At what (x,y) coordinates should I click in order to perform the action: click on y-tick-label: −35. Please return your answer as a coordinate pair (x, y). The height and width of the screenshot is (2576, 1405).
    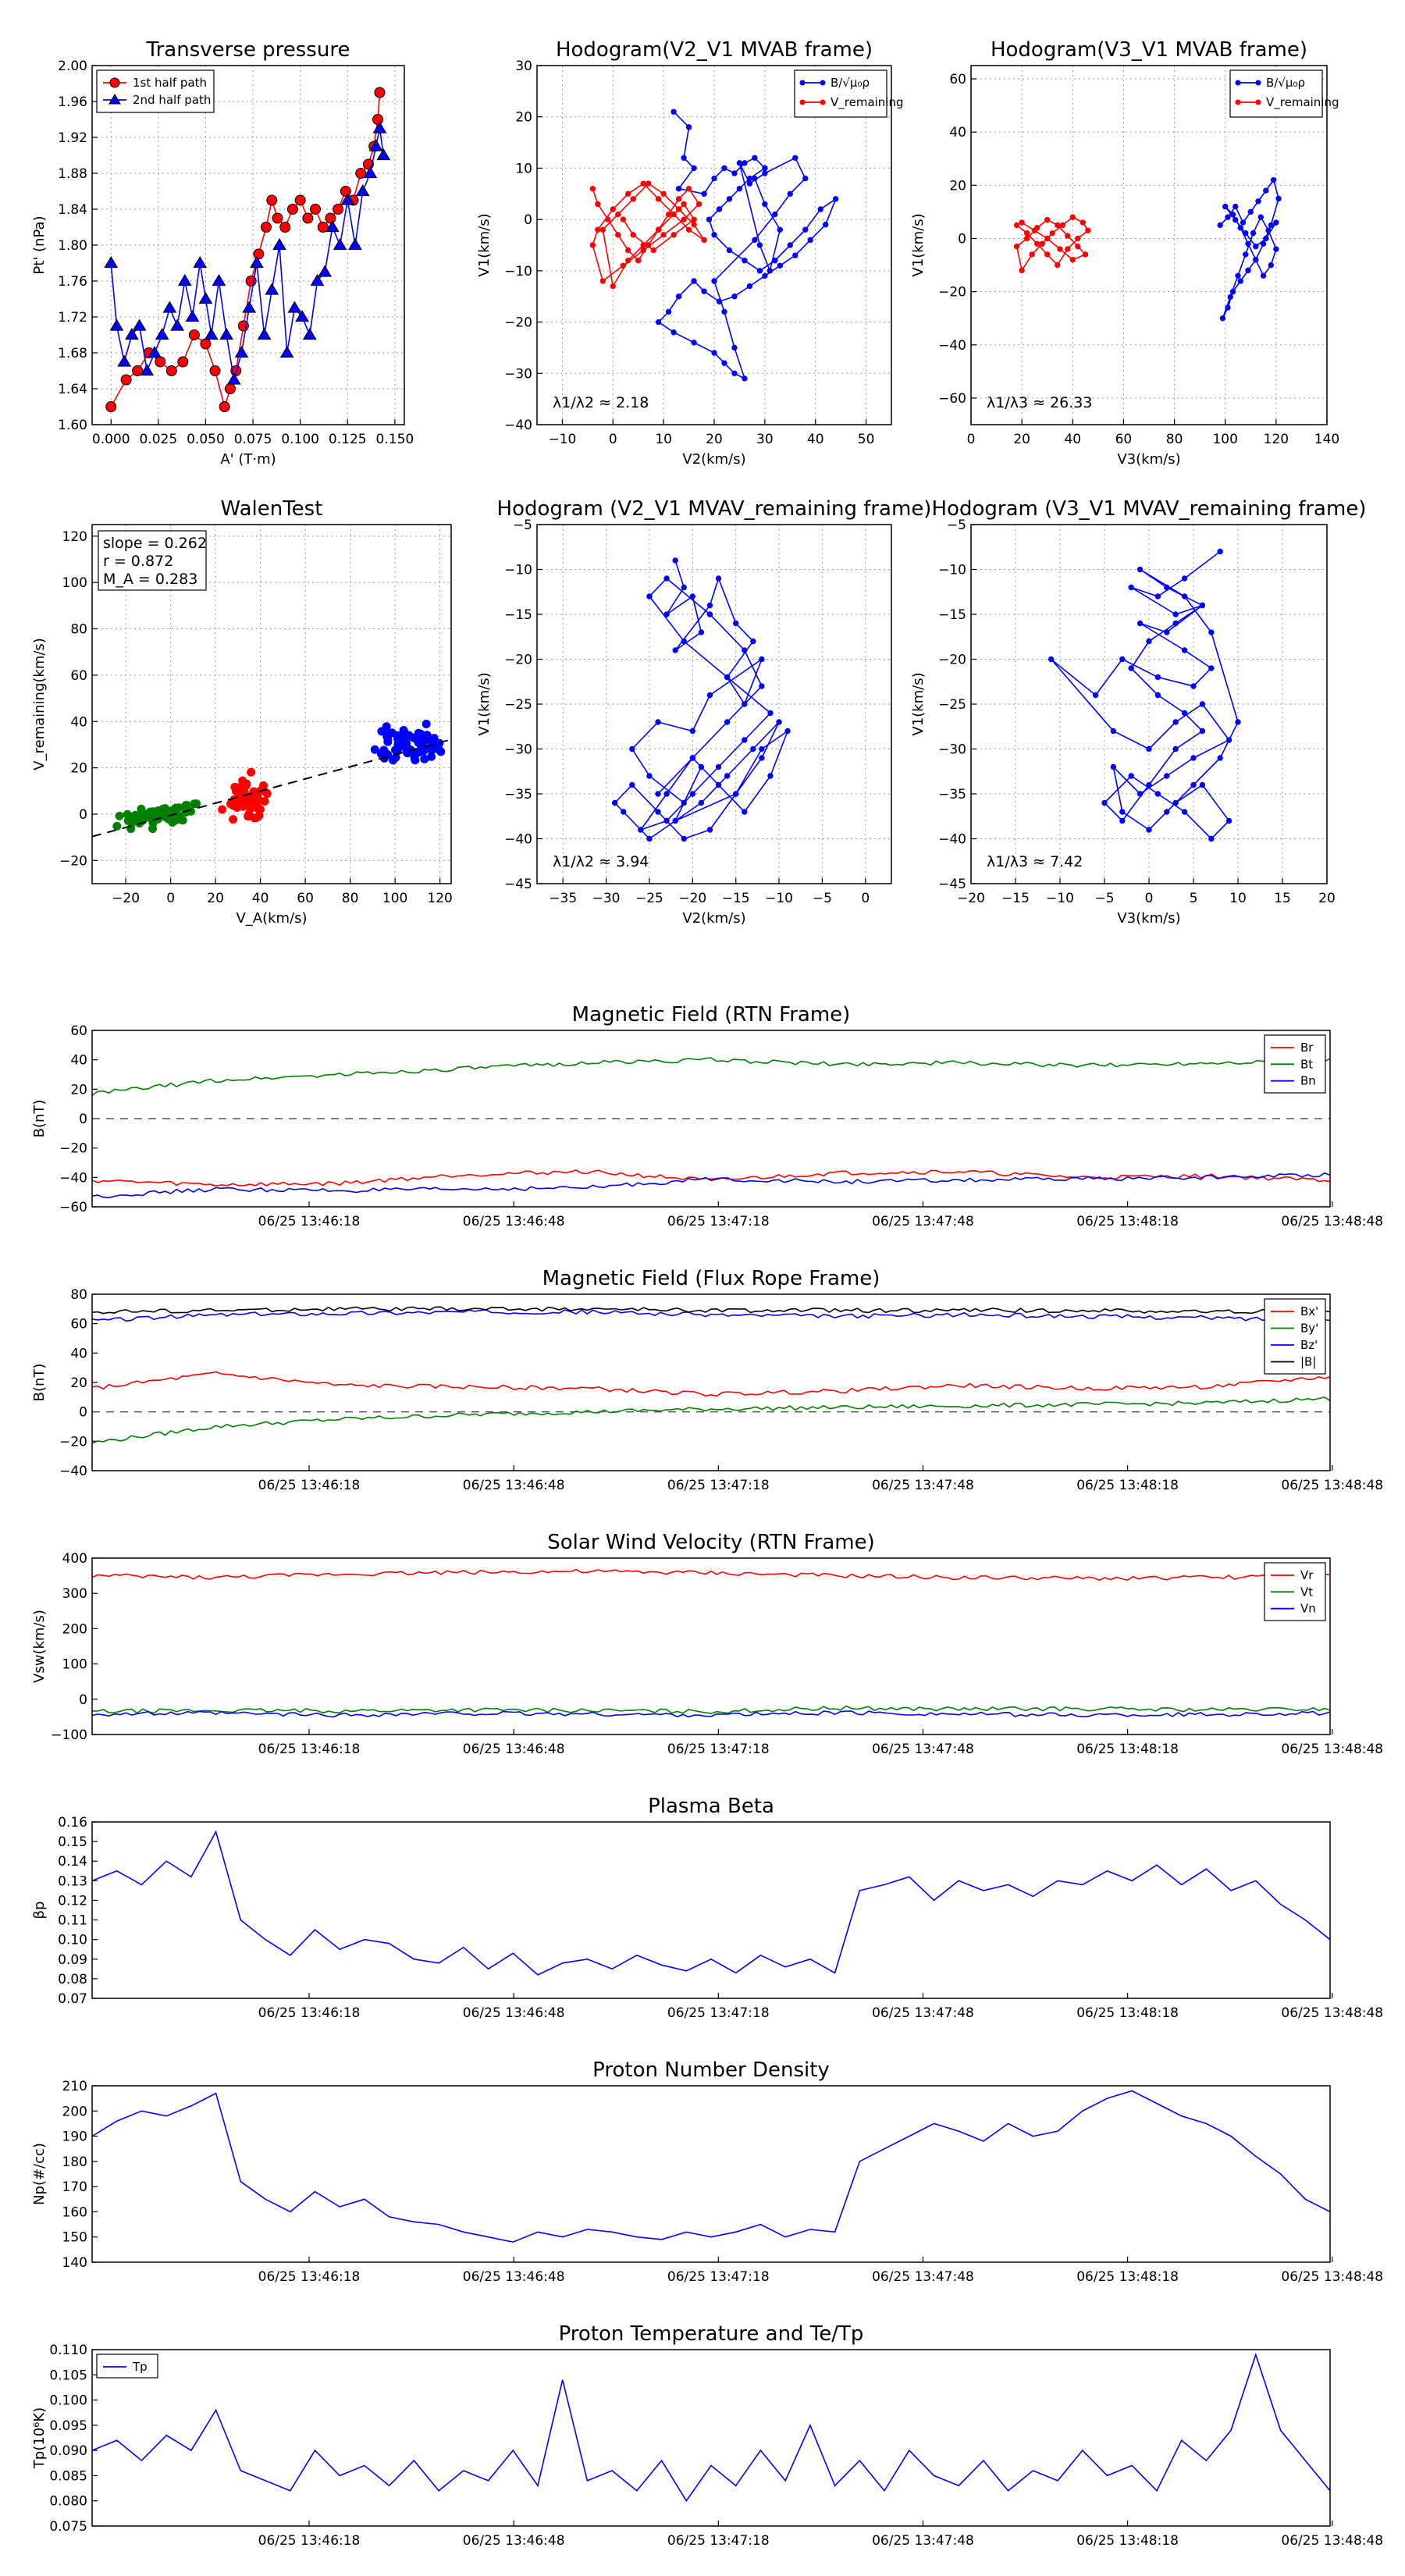
    Looking at the image, I should click on (952, 794).